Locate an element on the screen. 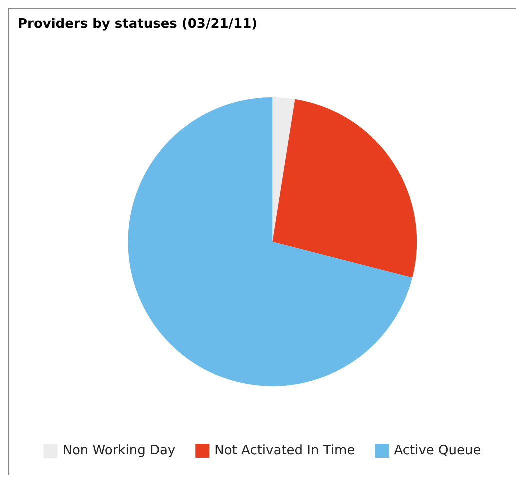  legend-label: Active Queue is located at coordinates (438, 451).